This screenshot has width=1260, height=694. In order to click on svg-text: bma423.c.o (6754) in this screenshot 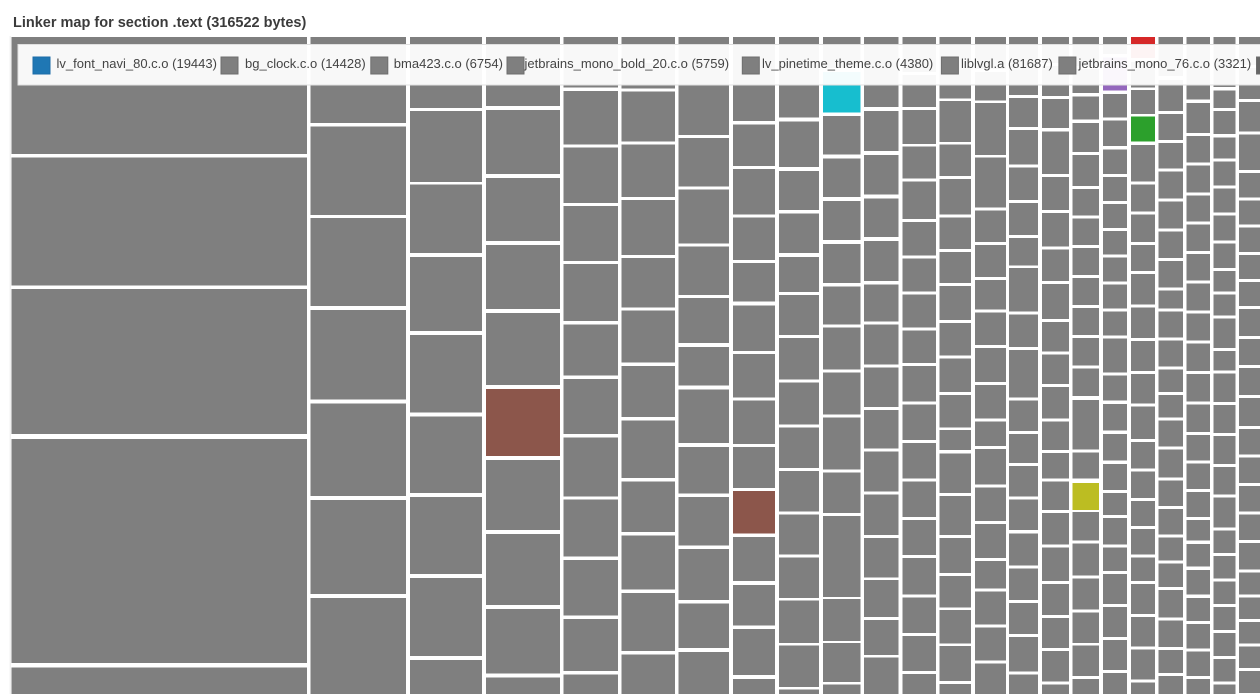, I will do `click(448, 63)`.